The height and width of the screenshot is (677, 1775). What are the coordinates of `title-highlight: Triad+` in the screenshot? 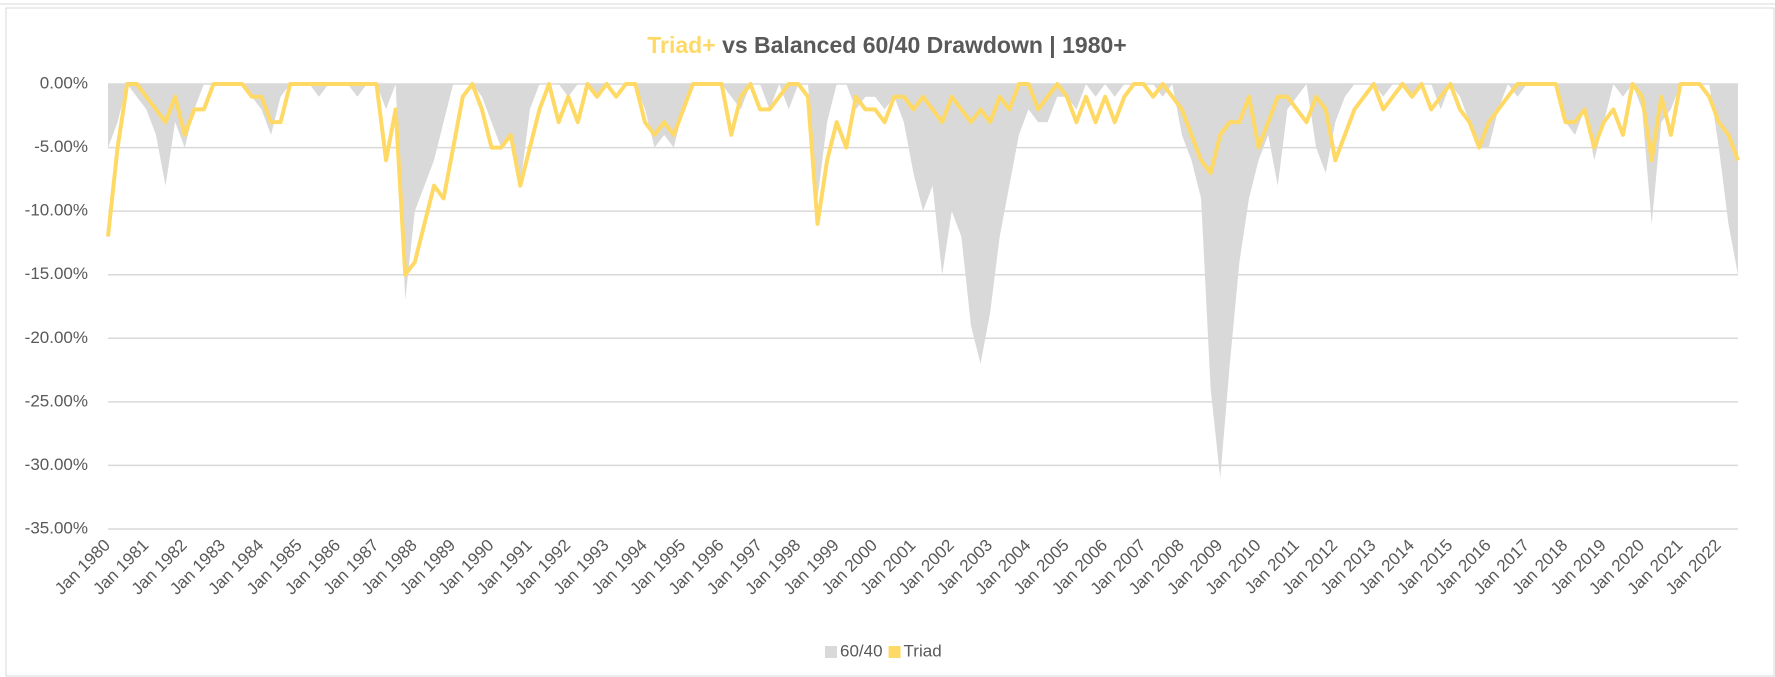 It's located at (681, 45).